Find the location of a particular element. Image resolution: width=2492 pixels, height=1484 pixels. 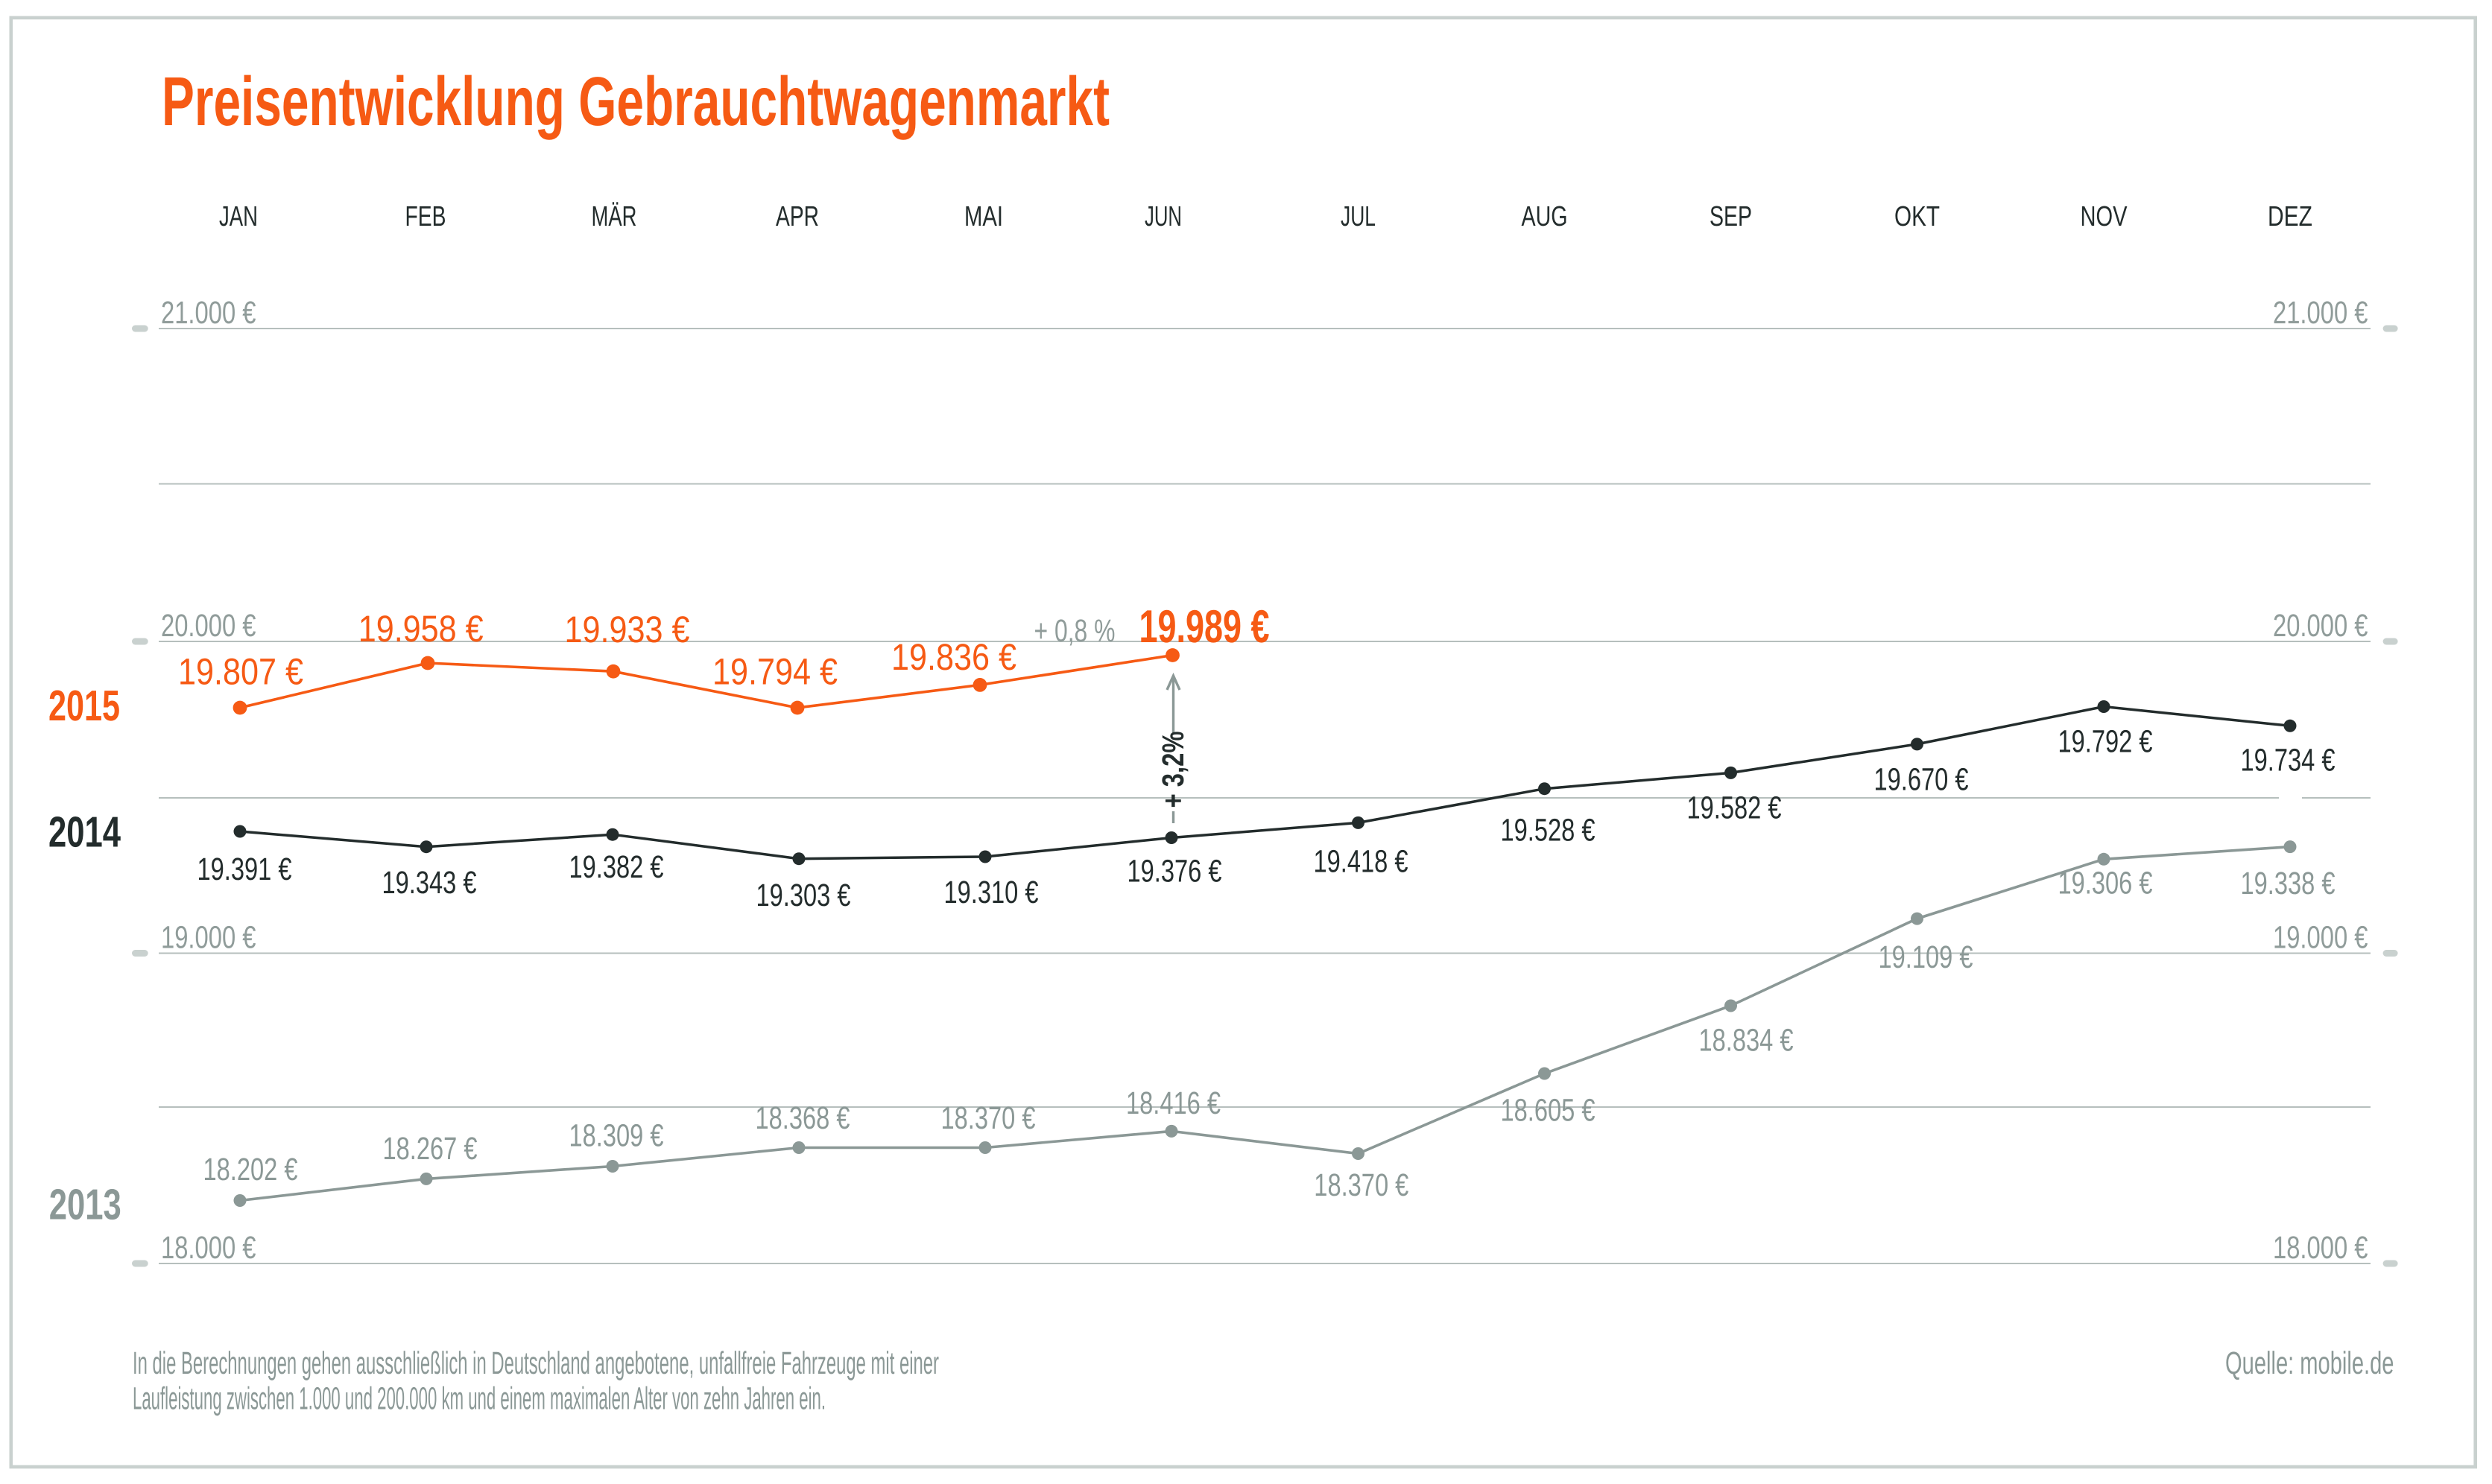

svg-text: 19.989 € is located at coordinates (1204, 627).